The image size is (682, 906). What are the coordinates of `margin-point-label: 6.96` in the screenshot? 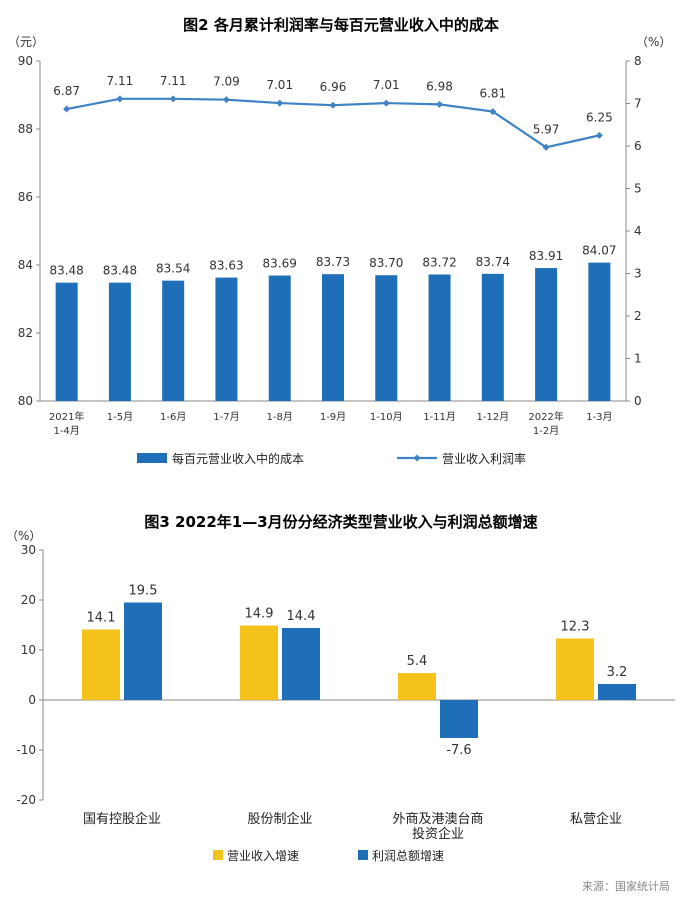 It's located at (333, 87).